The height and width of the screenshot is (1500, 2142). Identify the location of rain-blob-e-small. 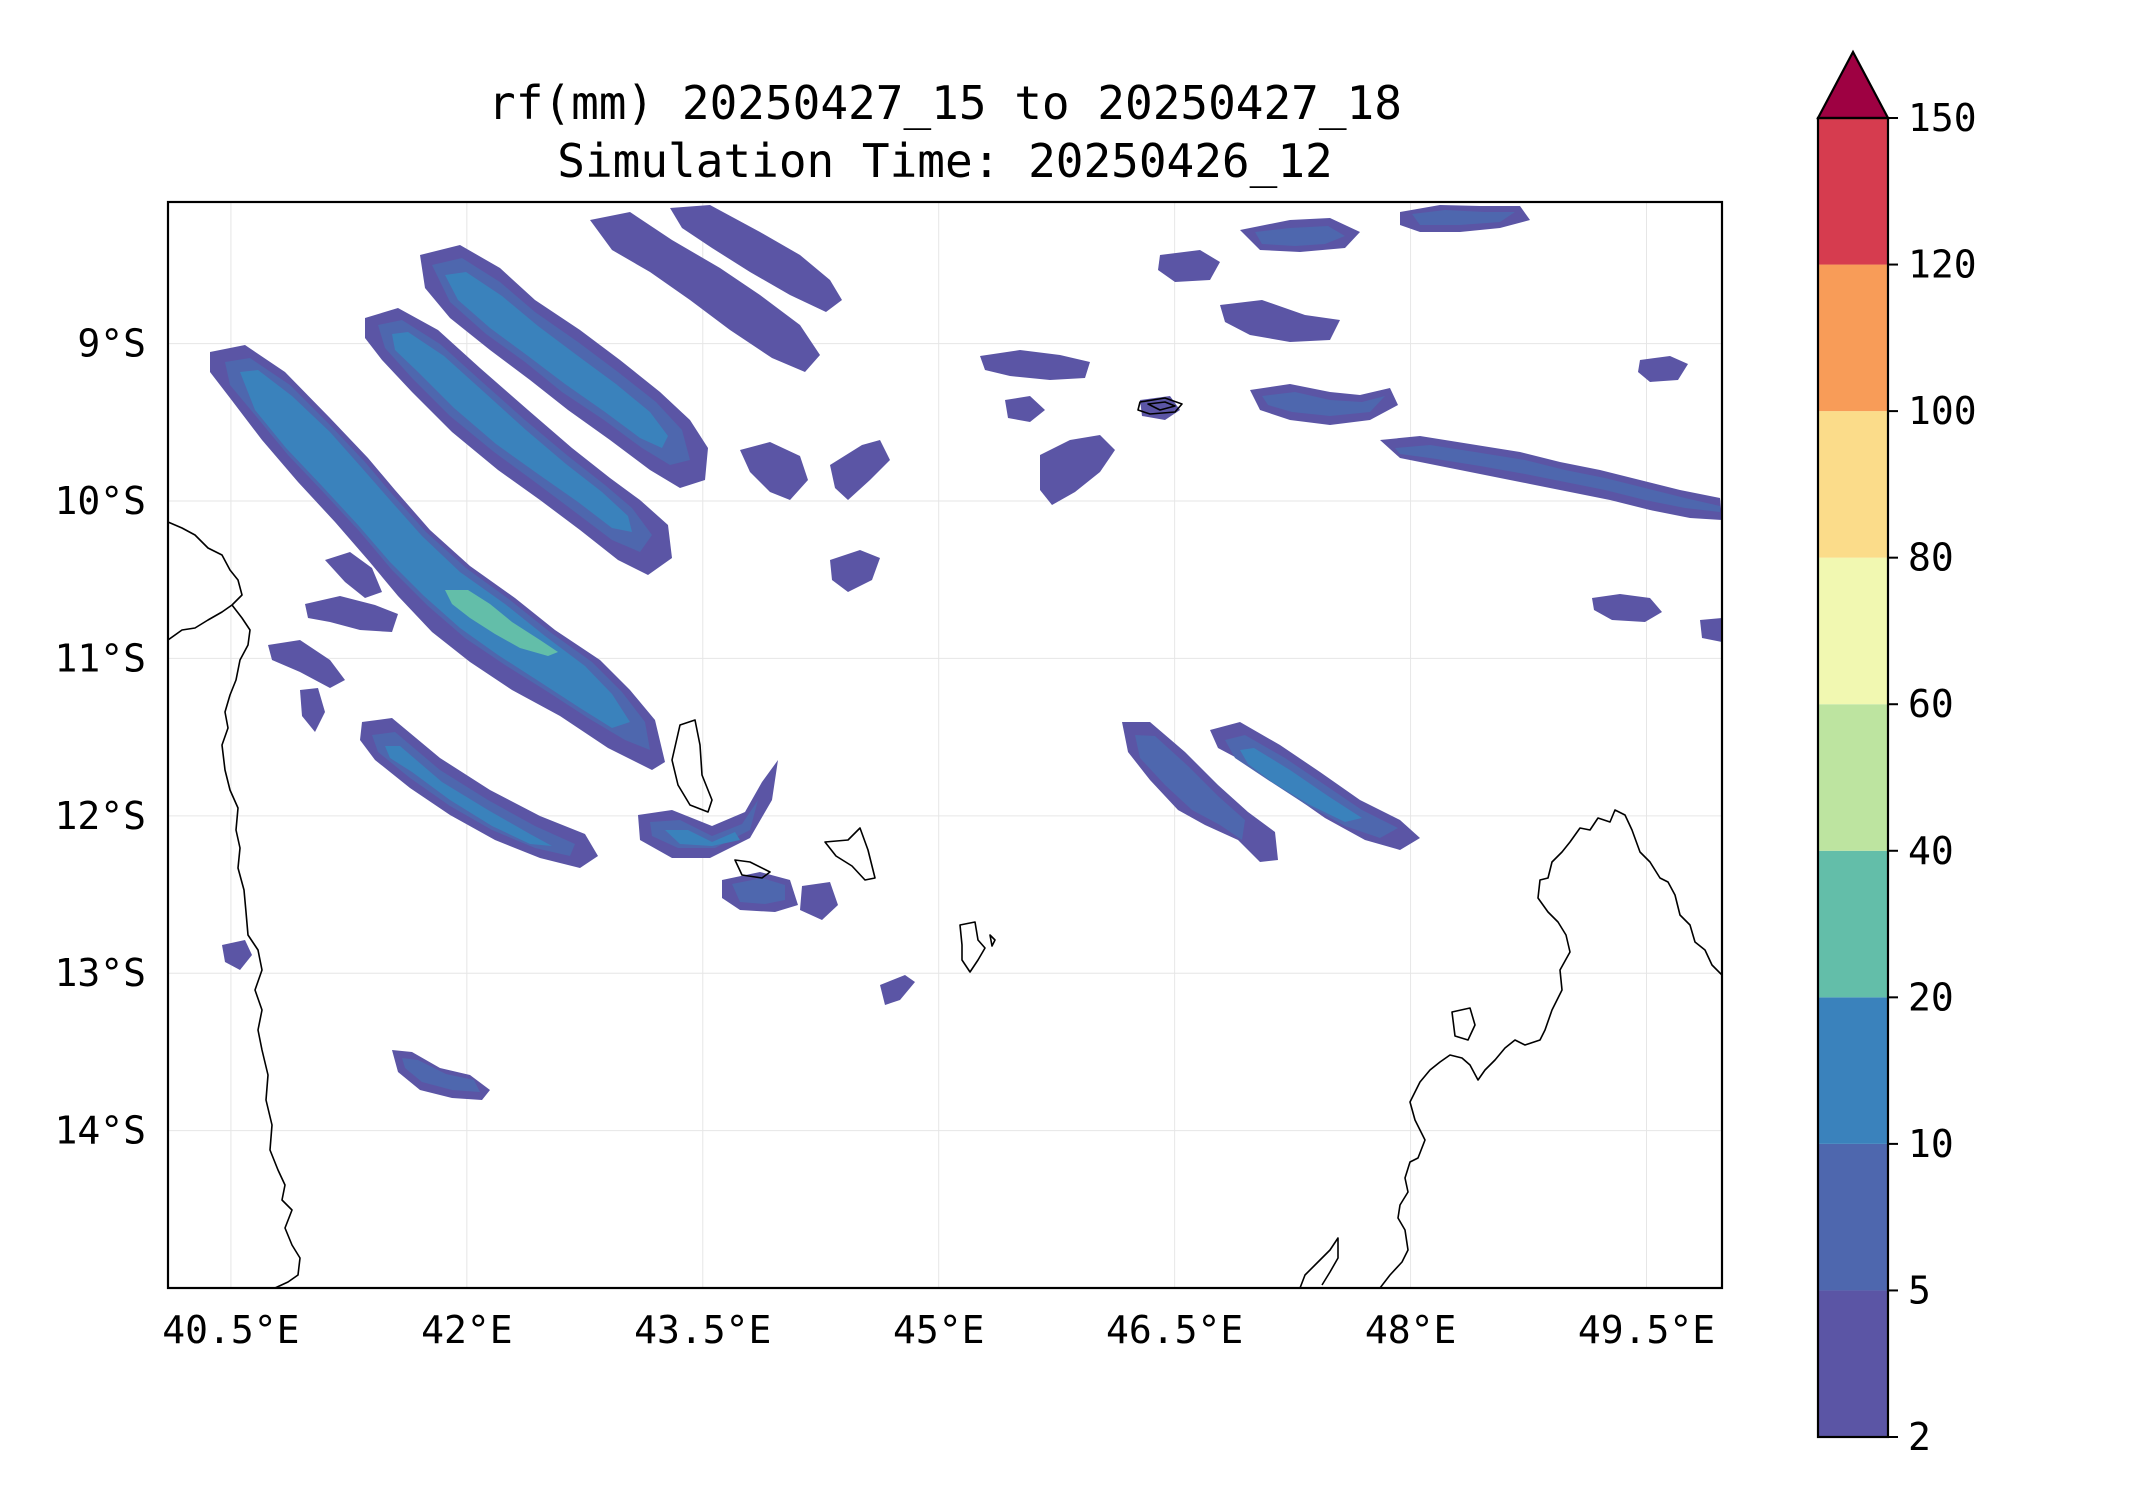
(1627, 608).